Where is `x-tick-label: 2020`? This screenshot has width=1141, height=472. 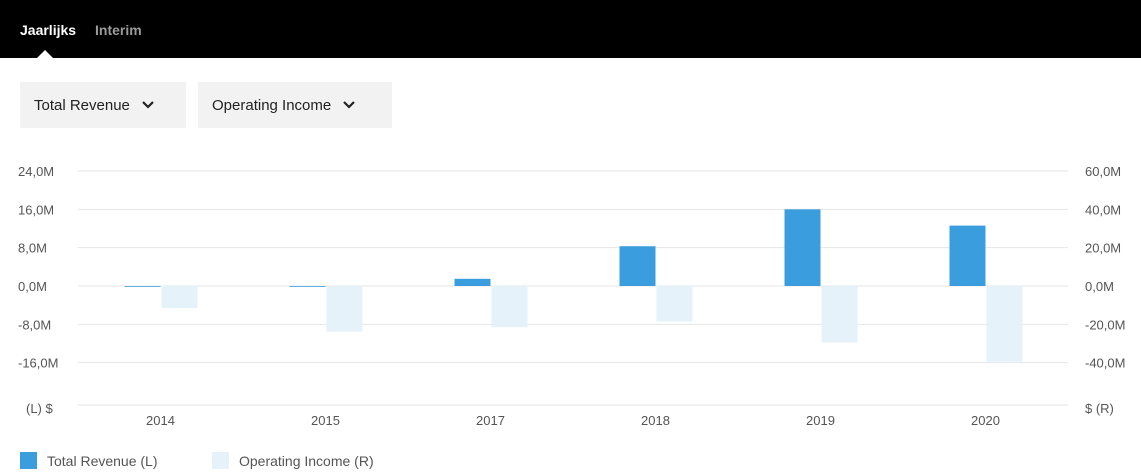 x-tick-label: 2020 is located at coordinates (985, 420).